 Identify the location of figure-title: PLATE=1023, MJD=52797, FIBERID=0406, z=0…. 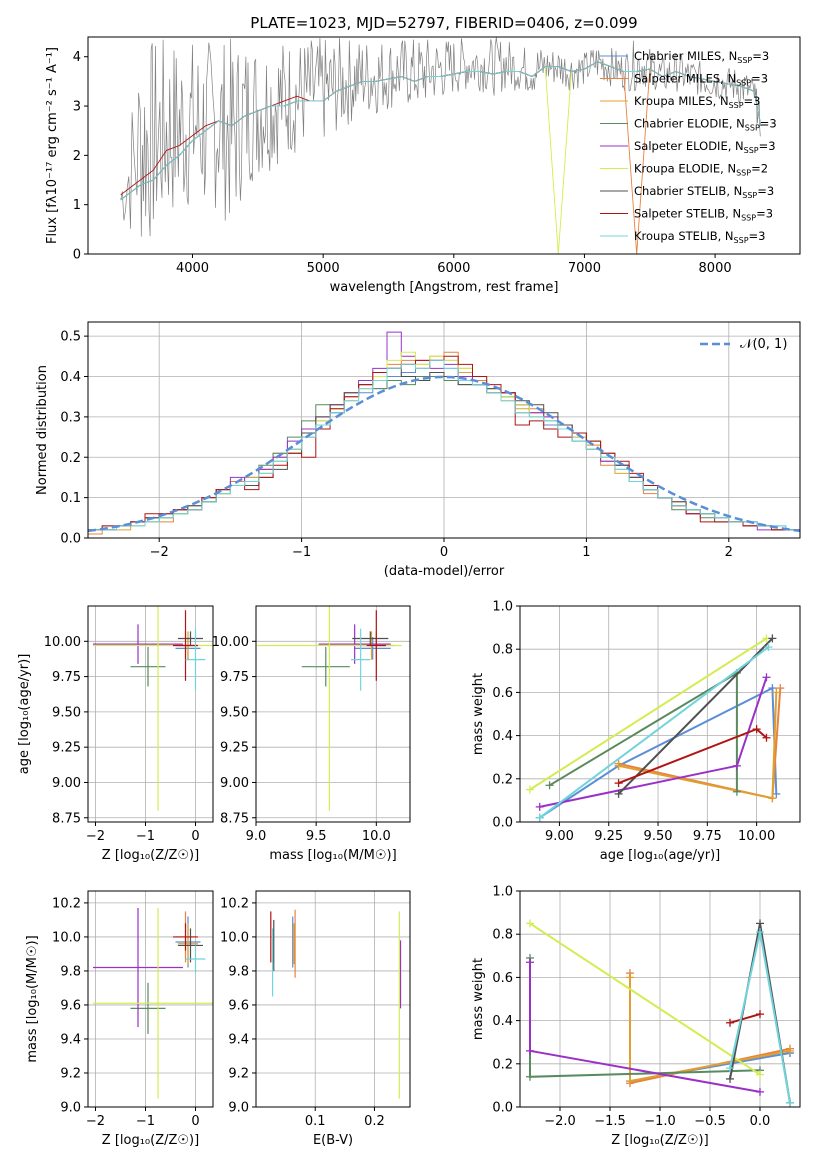
(443, 23).